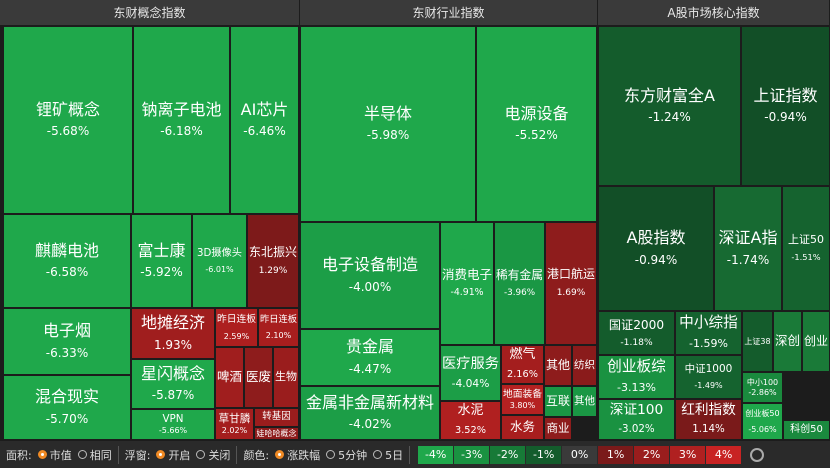 This screenshot has width=830, height=468. What do you see at coordinates (571, 293) in the screenshot?
I see `tile-change: 1.69%` at bounding box center [571, 293].